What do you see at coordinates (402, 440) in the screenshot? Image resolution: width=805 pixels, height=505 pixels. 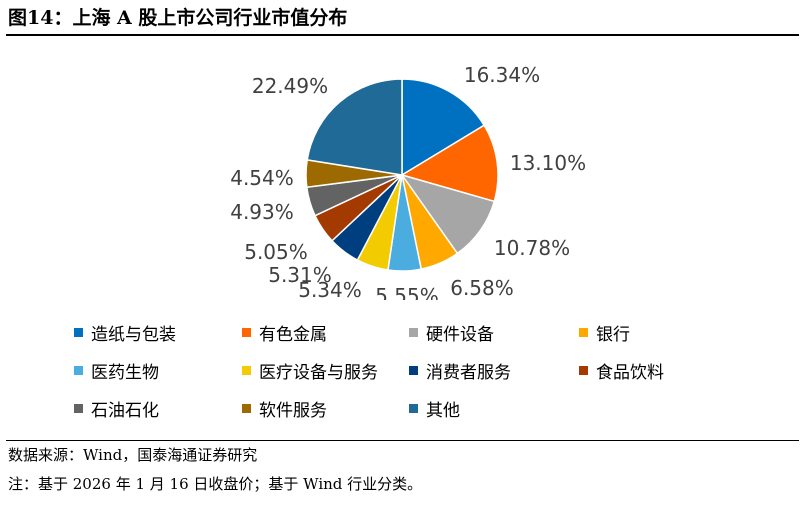 I see `footer-divider` at bounding box center [402, 440].